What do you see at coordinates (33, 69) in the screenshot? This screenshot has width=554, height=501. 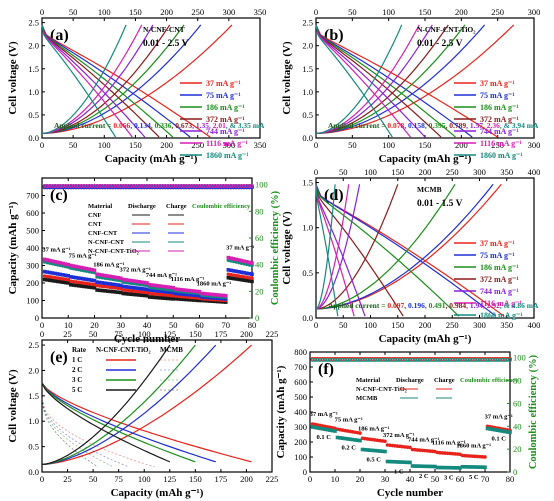 I see `y-tick-label: 1.5` at bounding box center [33, 69].